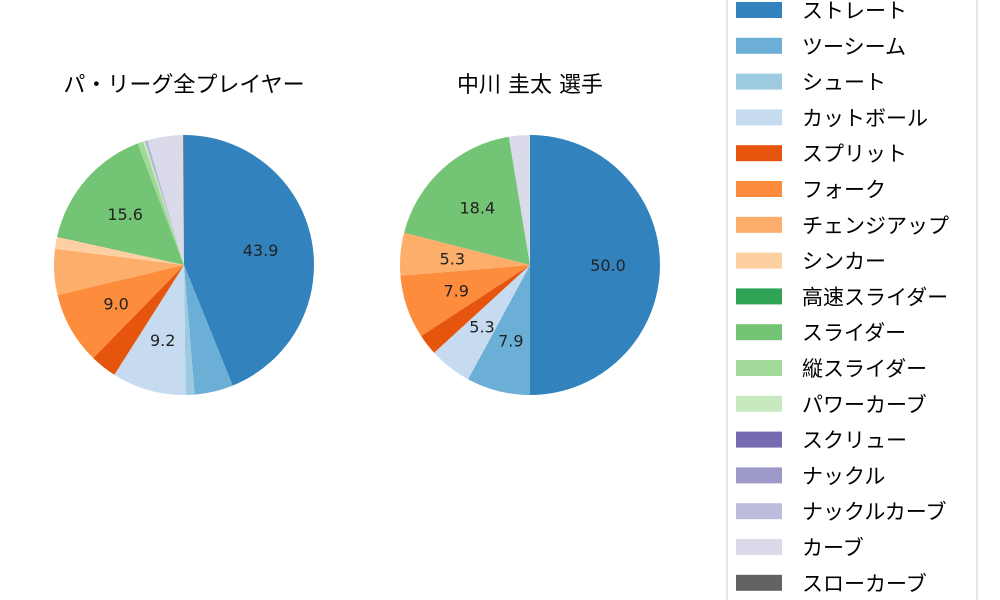  Describe the element at coordinates (864, 405) in the screenshot. I see `legend-label-11: パワーカーブ` at that location.